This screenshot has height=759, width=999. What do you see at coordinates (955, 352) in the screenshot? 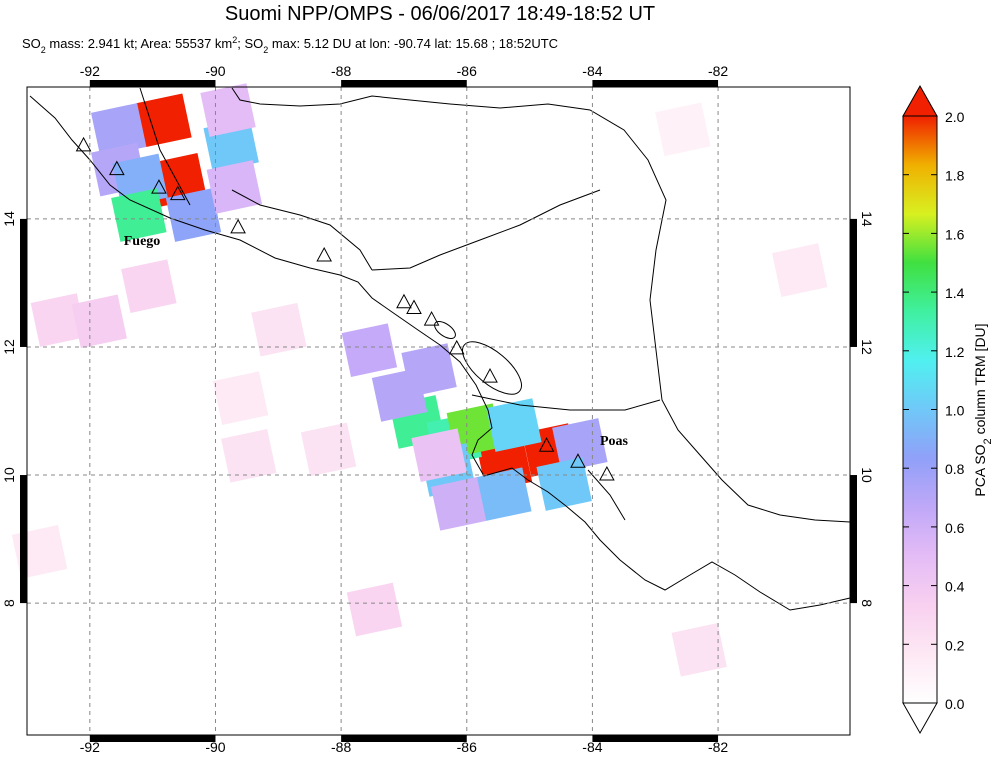
I see `colorbar-tick-label: 1.2` at bounding box center [955, 352].